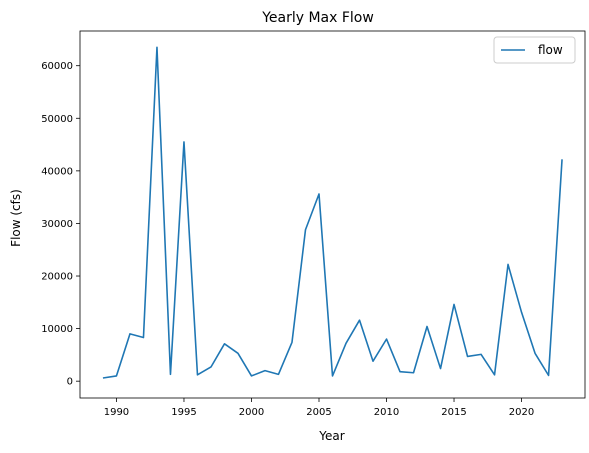 The image size is (589, 453). I want to click on x-tick-label: 2015, so click(453, 412).